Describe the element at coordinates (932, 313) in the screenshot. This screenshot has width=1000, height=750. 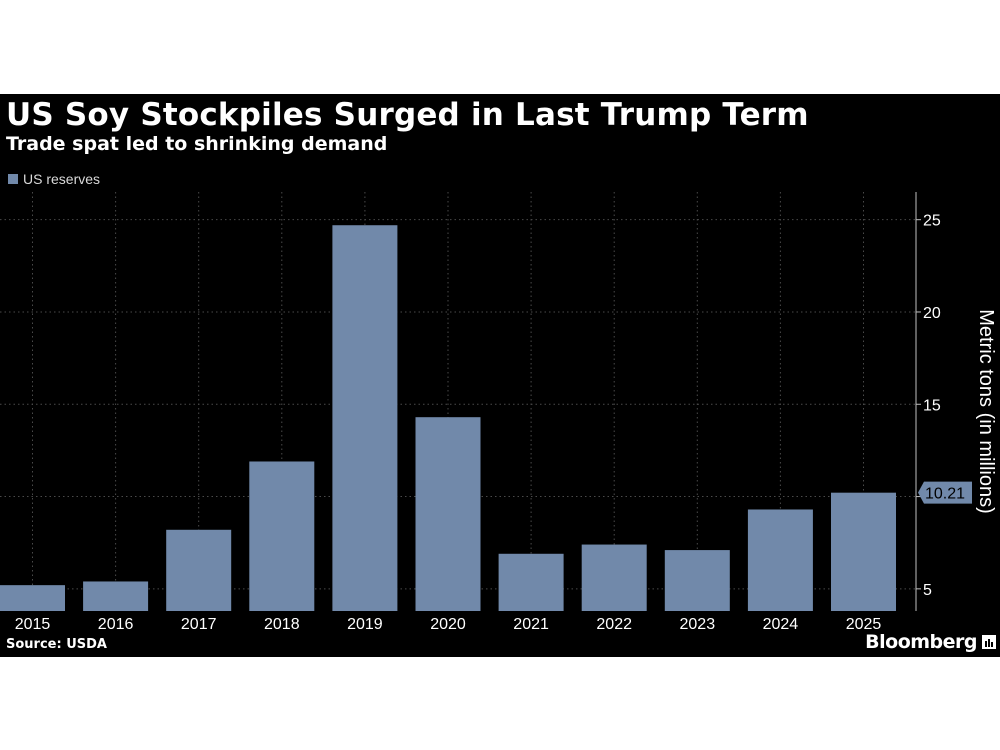
I see `y-tick-label: 20` at that location.